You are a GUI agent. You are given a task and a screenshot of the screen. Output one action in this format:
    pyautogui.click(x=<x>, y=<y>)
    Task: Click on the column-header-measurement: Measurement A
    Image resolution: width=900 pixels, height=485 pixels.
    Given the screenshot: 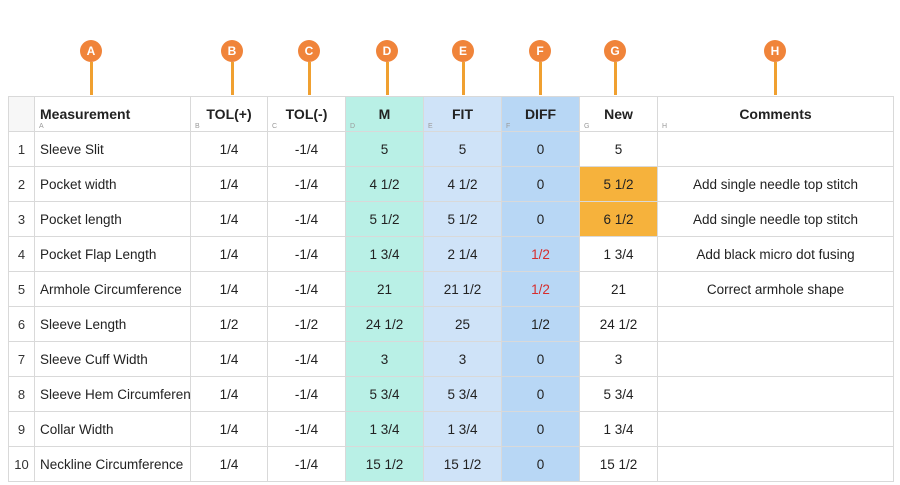 What is the action you would take?
    pyautogui.click(x=112, y=114)
    